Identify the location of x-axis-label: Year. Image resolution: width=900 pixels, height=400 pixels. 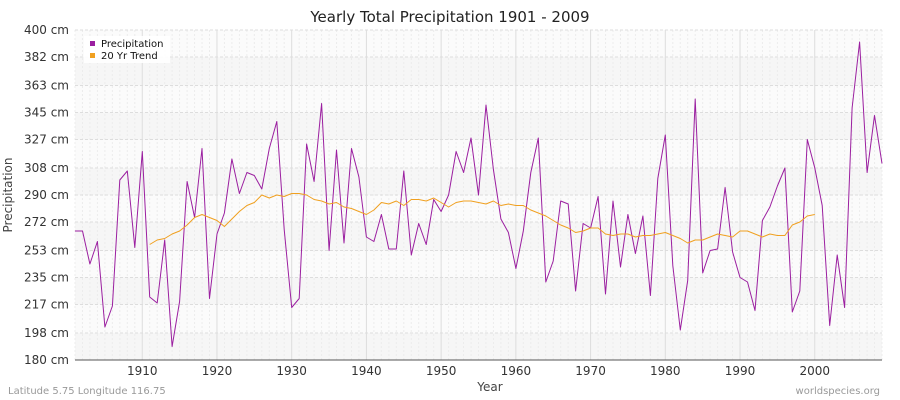
(489, 387).